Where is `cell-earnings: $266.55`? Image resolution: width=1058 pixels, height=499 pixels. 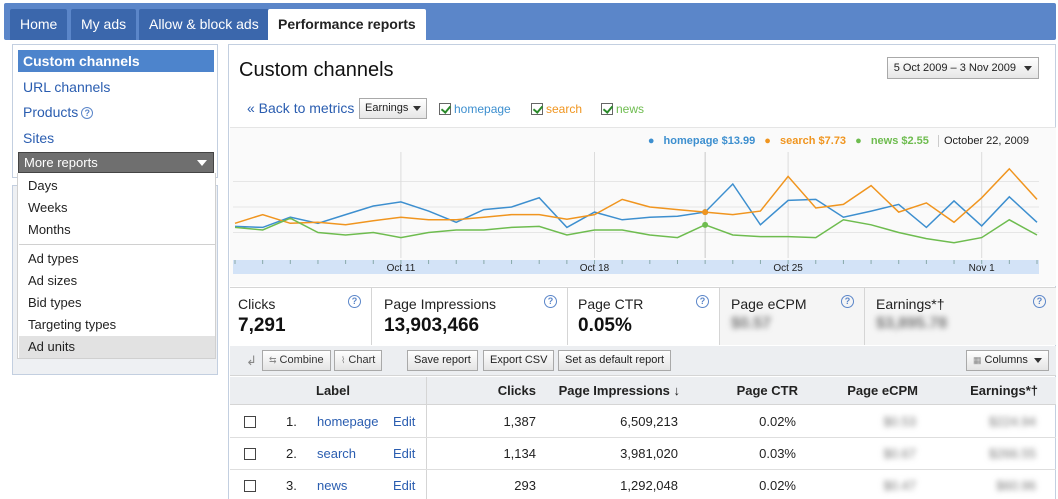 cell-earnings: $266.55 is located at coordinates (1012, 453).